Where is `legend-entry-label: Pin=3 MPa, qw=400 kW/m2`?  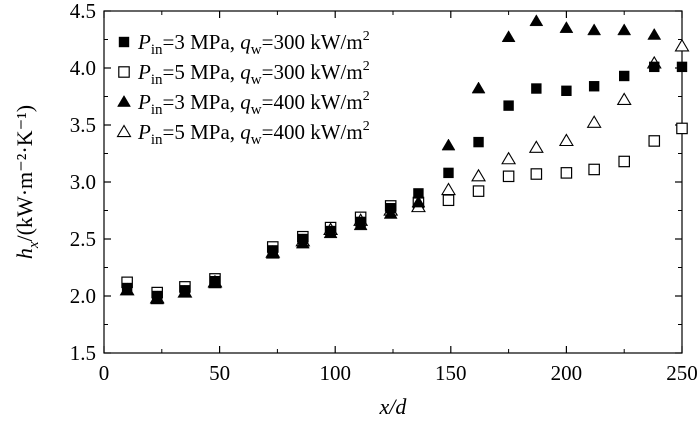
legend-entry-label: Pin=3 MPa, qw=400 kW/m2 is located at coordinates (253, 103).